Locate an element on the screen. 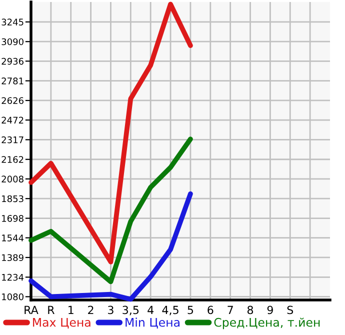  x-tick-label: R is located at coordinates (51, 310).